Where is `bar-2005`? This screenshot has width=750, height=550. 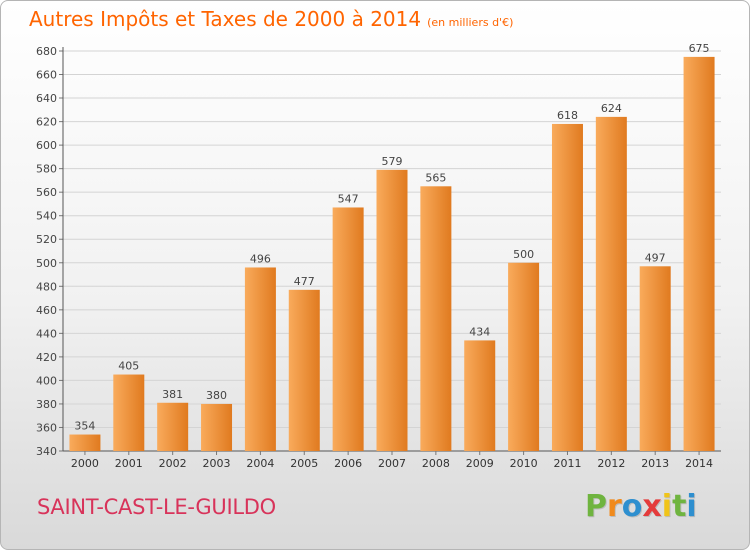
bar-2005 is located at coordinates (304, 370).